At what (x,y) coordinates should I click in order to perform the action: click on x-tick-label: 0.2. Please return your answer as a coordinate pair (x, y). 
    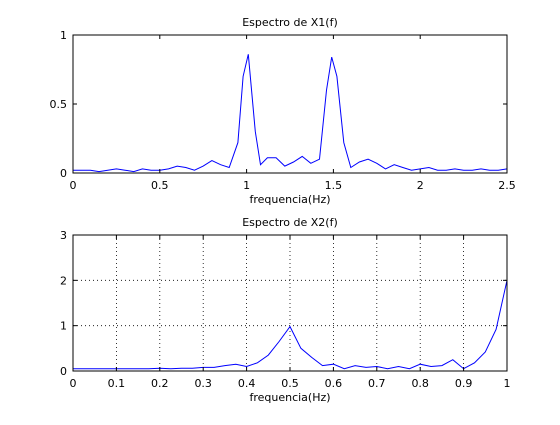
    Looking at the image, I should click on (160, 383).